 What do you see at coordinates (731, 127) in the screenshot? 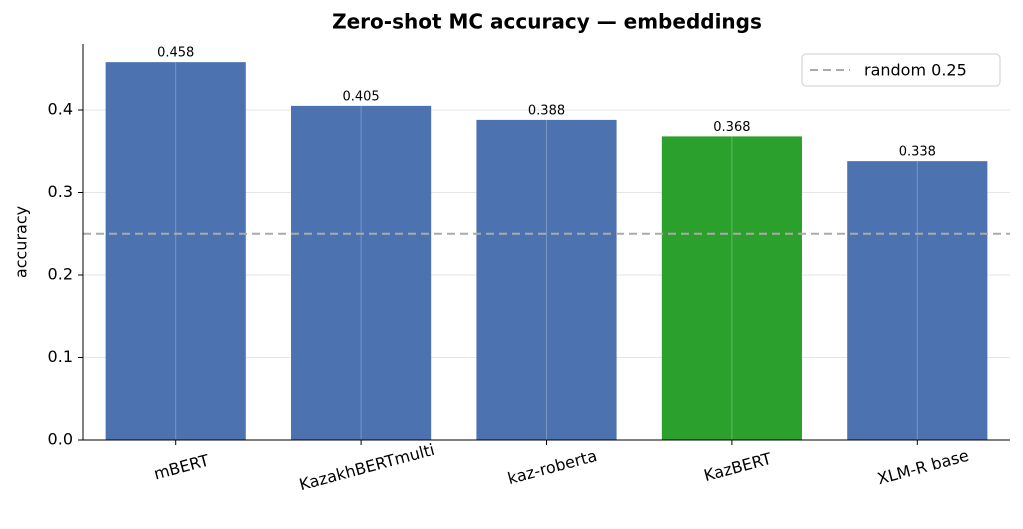
I see `value-label: 0.368` at bounding box center [731, 127].